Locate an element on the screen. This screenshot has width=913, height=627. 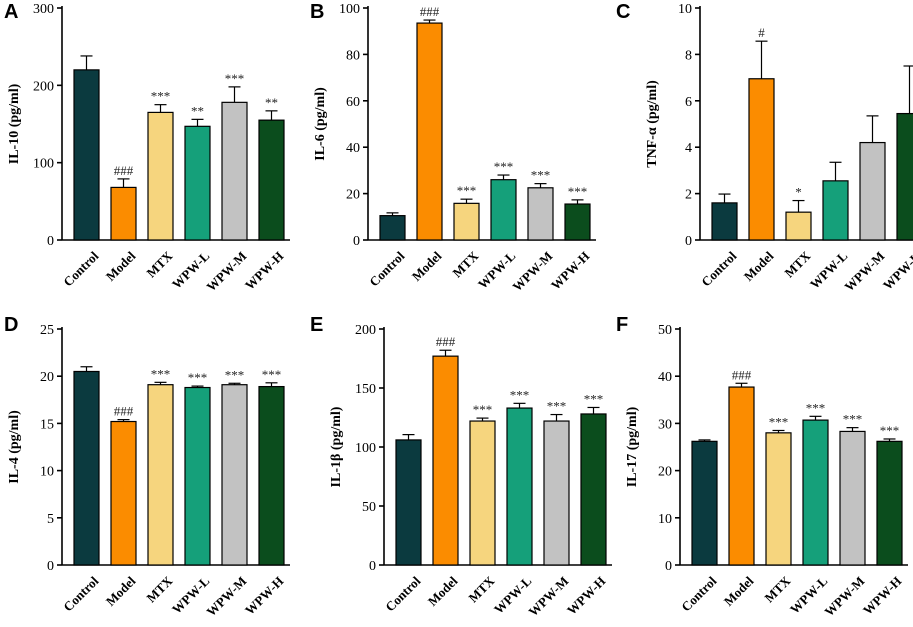
y-tick-label: 300 is located at coordinates (43, 9).